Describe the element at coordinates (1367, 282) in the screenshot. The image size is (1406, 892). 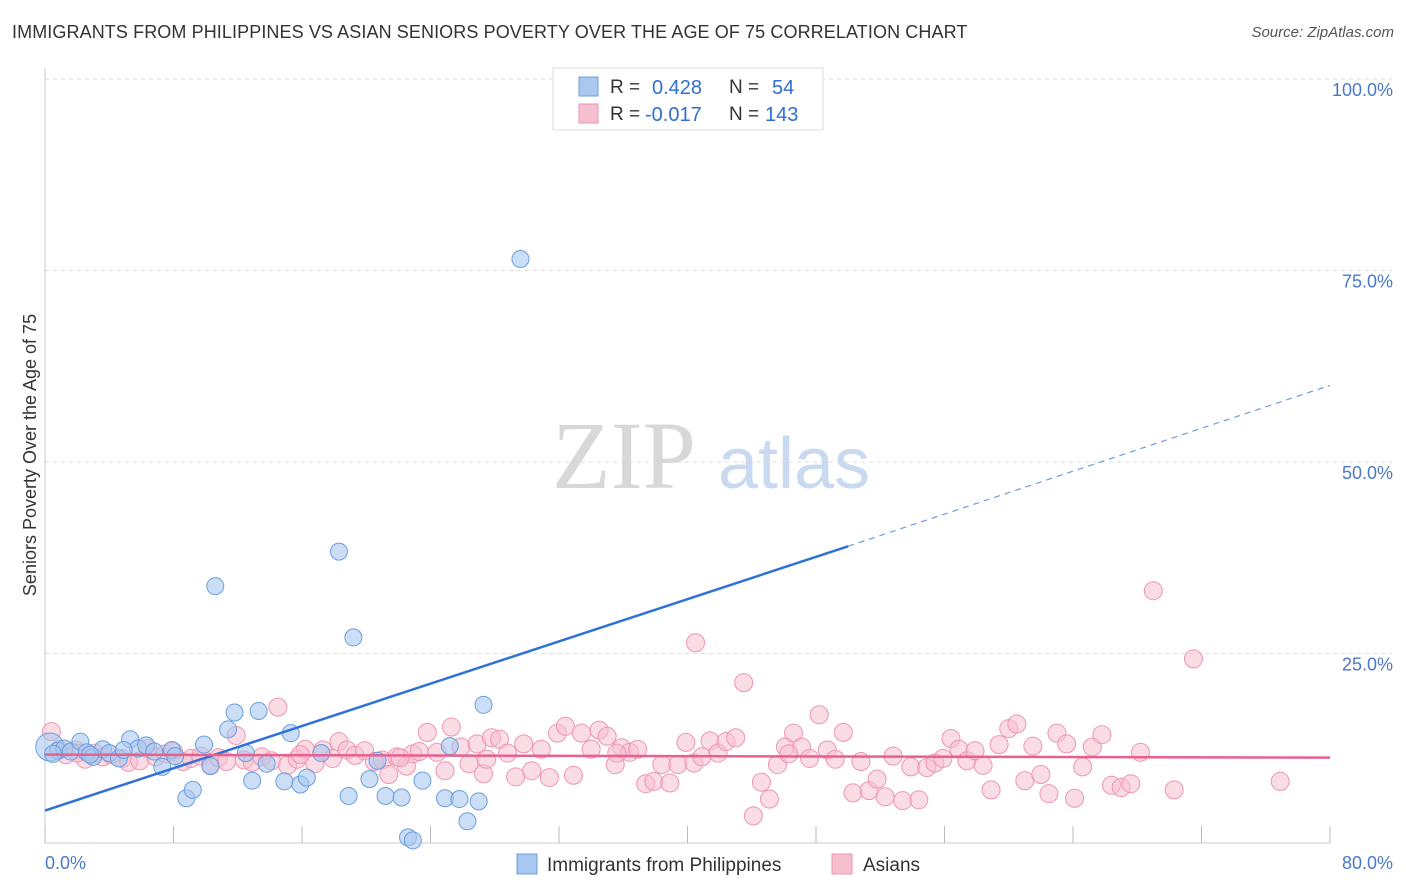
I see `y-tick-label-1: 75.0%` at that location.